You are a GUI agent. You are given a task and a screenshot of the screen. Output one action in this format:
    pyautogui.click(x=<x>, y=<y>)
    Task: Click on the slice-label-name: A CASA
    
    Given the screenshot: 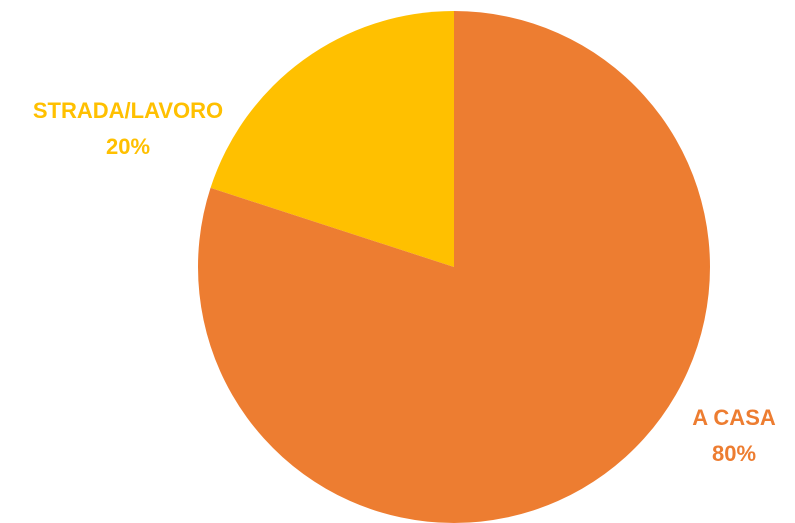 What is the action you would take?
    pyautogui.click(x=734, y=417)
    